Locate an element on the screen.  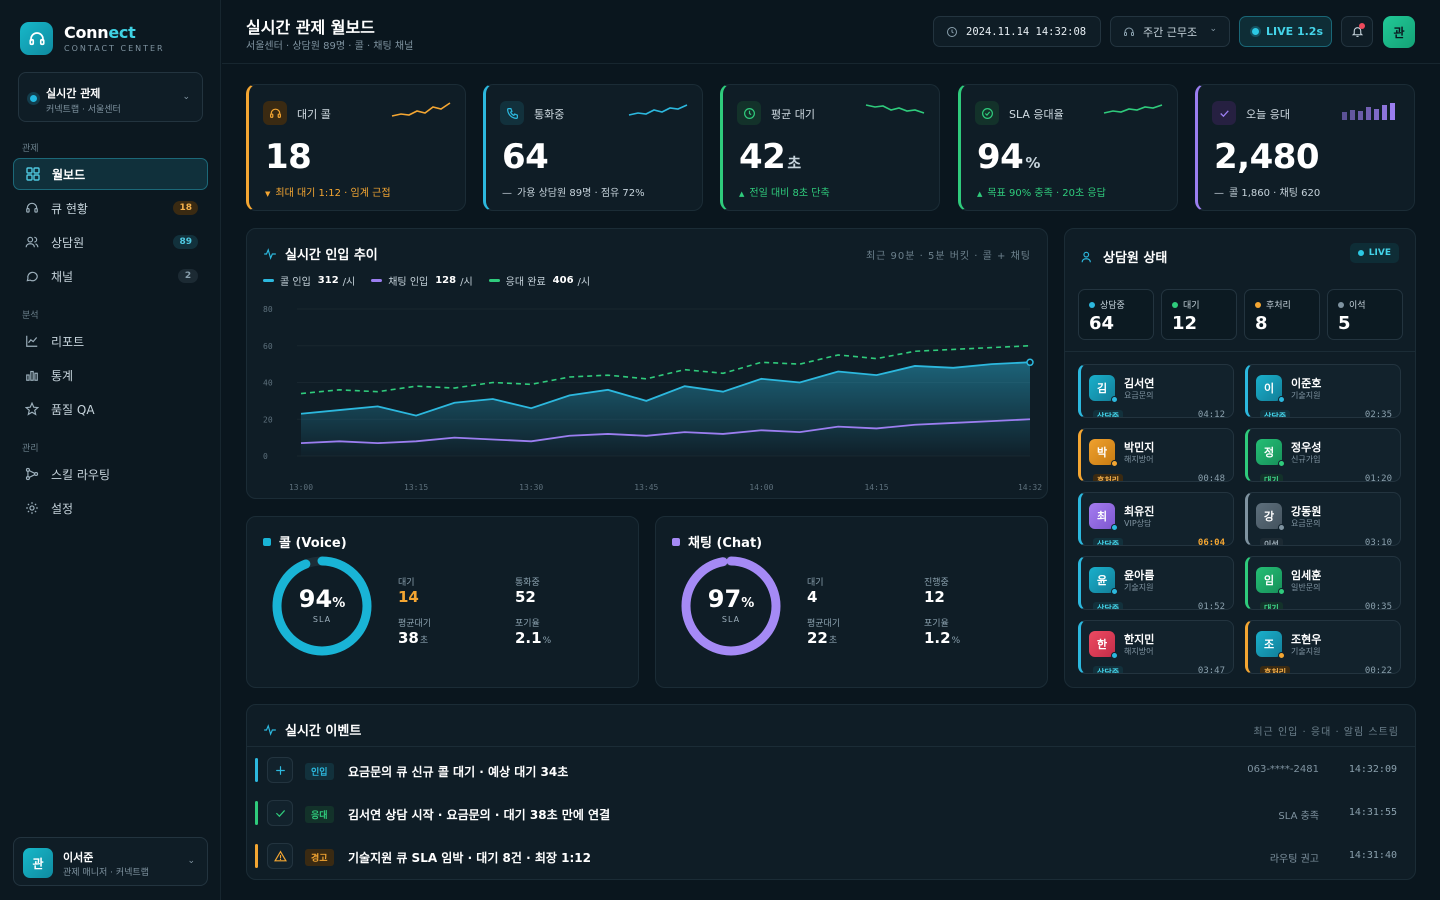
metric-value: 14 is located at coordinates (408, 597).